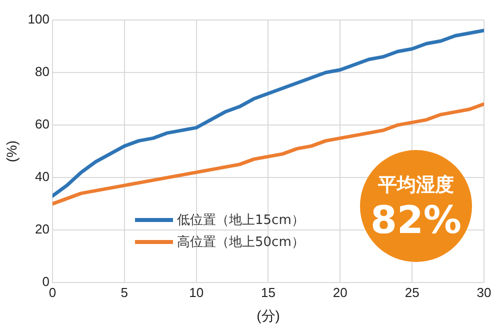  Describe the element at coordinates (46, 282) in the screenshot. I see `y-tick-label: 0` at that location.